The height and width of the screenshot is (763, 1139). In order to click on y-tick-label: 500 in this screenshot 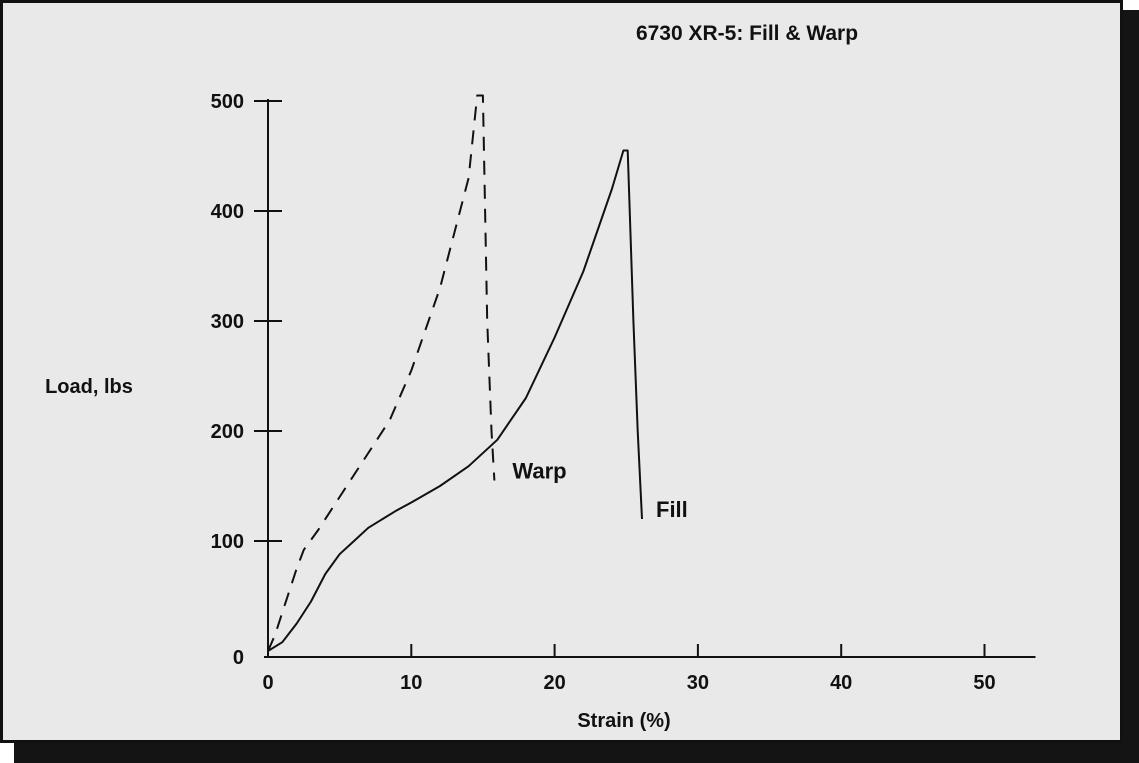, I will do `click(227, 102)`.